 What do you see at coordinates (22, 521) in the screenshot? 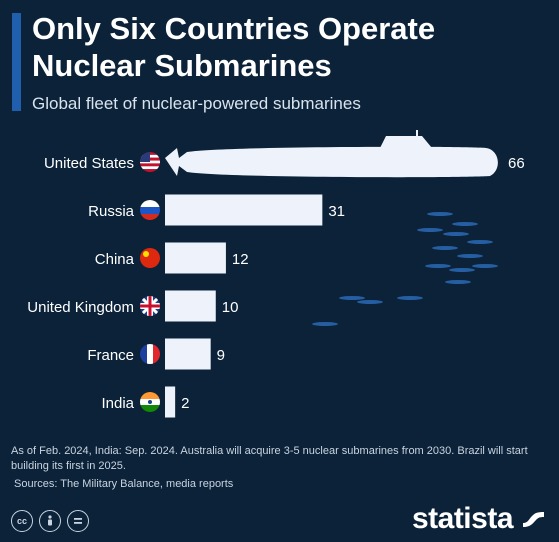
I see `creative-commons-icon: cc` at bounding box center [22, 521].